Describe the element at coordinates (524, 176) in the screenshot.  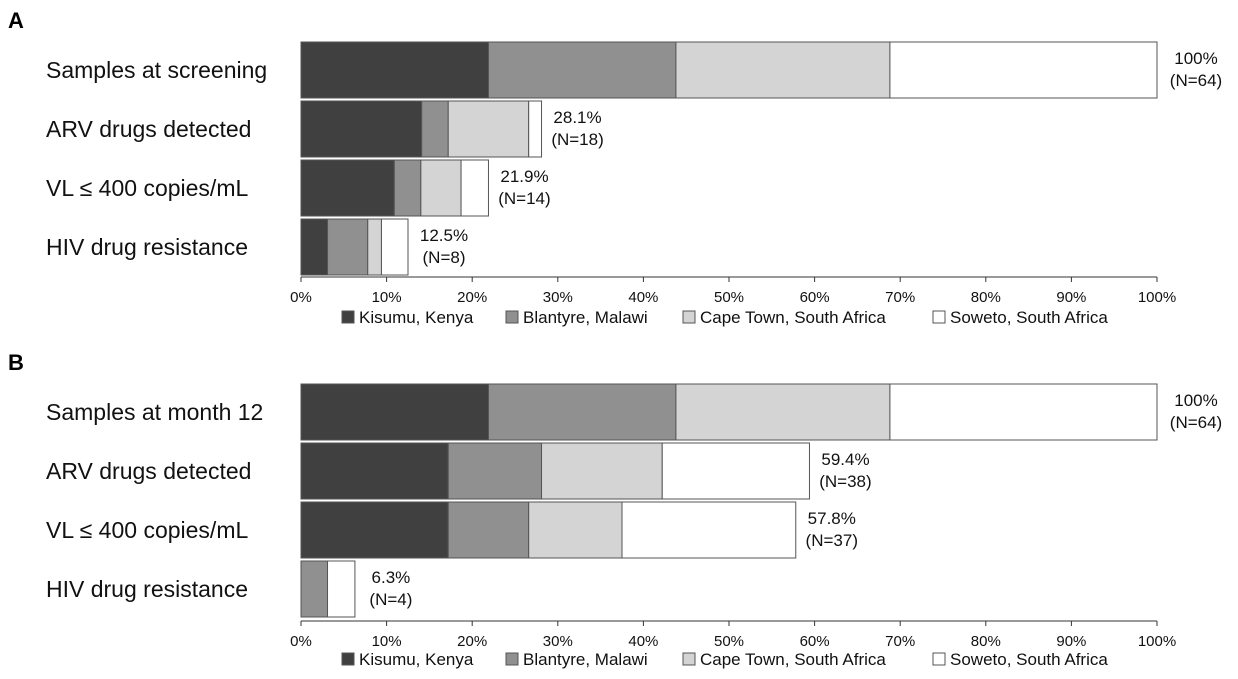
I see `bar-total-label: 21.9%` at that location.